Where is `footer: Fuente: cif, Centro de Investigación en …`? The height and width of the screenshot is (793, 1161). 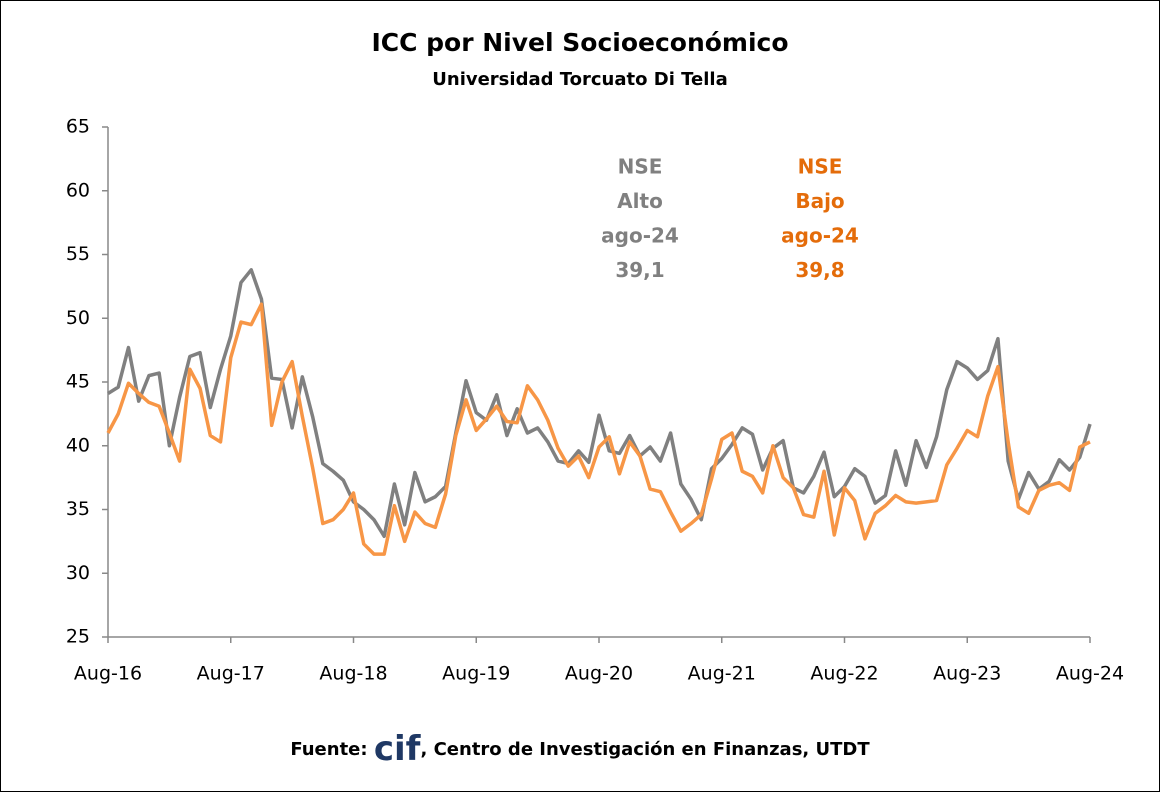
footer: Fuente: cif, Centro de Investigación en … is located at coordinates (580, 749).